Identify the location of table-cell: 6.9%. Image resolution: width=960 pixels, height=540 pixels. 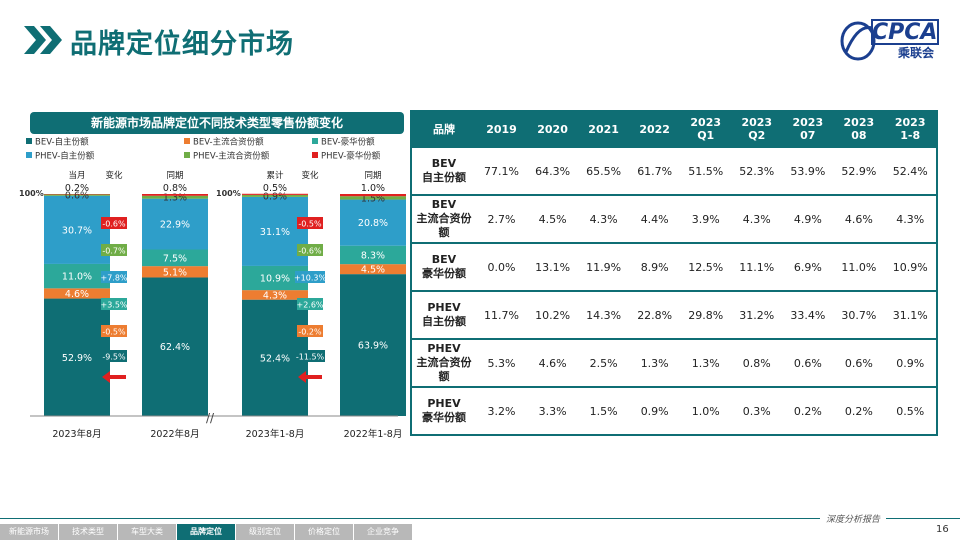
(808, 267).